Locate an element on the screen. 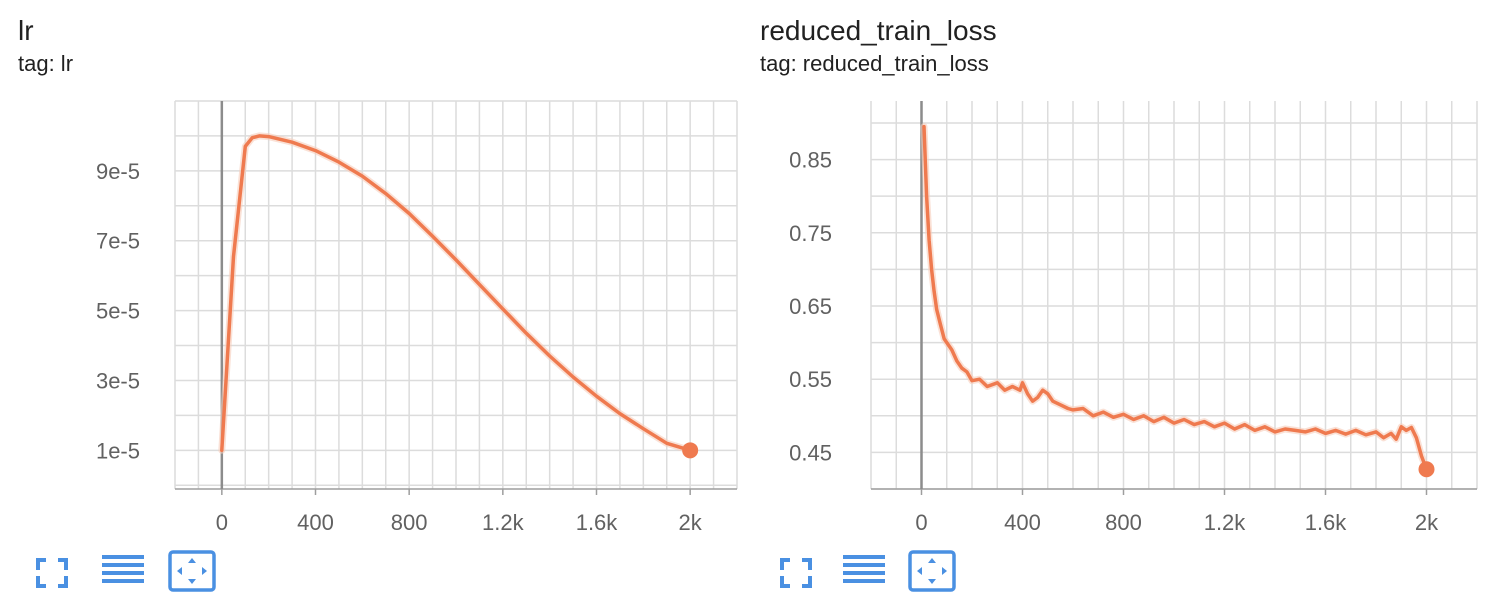 The width and height of the screenshot is (1507, 612). y-tick-label: 0.65 is located at coordinates (810, 306).